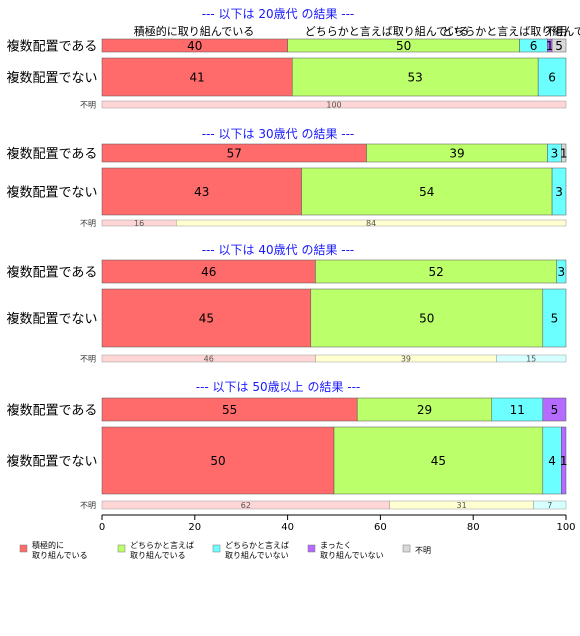 This screenshot has width=580, height=636. I want to click on column-header-label: 不明, so click(556, 31).